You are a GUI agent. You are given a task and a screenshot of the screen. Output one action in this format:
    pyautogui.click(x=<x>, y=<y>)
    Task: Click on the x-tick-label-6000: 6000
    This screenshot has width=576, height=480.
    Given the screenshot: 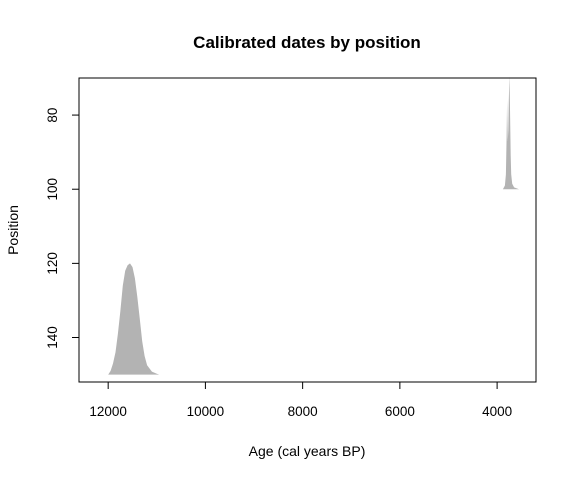 What is the action you would take?
    pyautogui.click(x=400, y=411)
    